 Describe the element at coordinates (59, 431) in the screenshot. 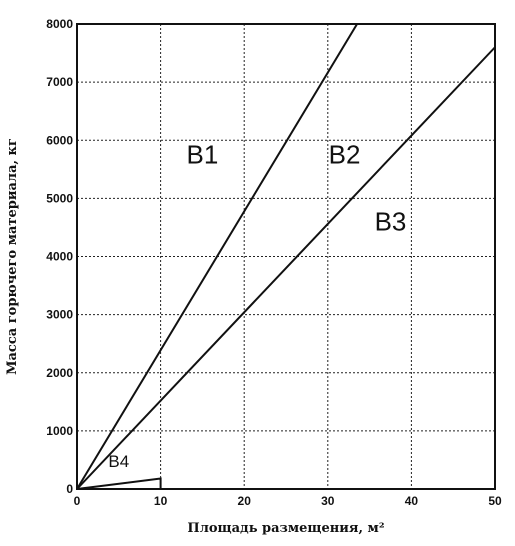

I see `y-tick-label: 1000` at that location.